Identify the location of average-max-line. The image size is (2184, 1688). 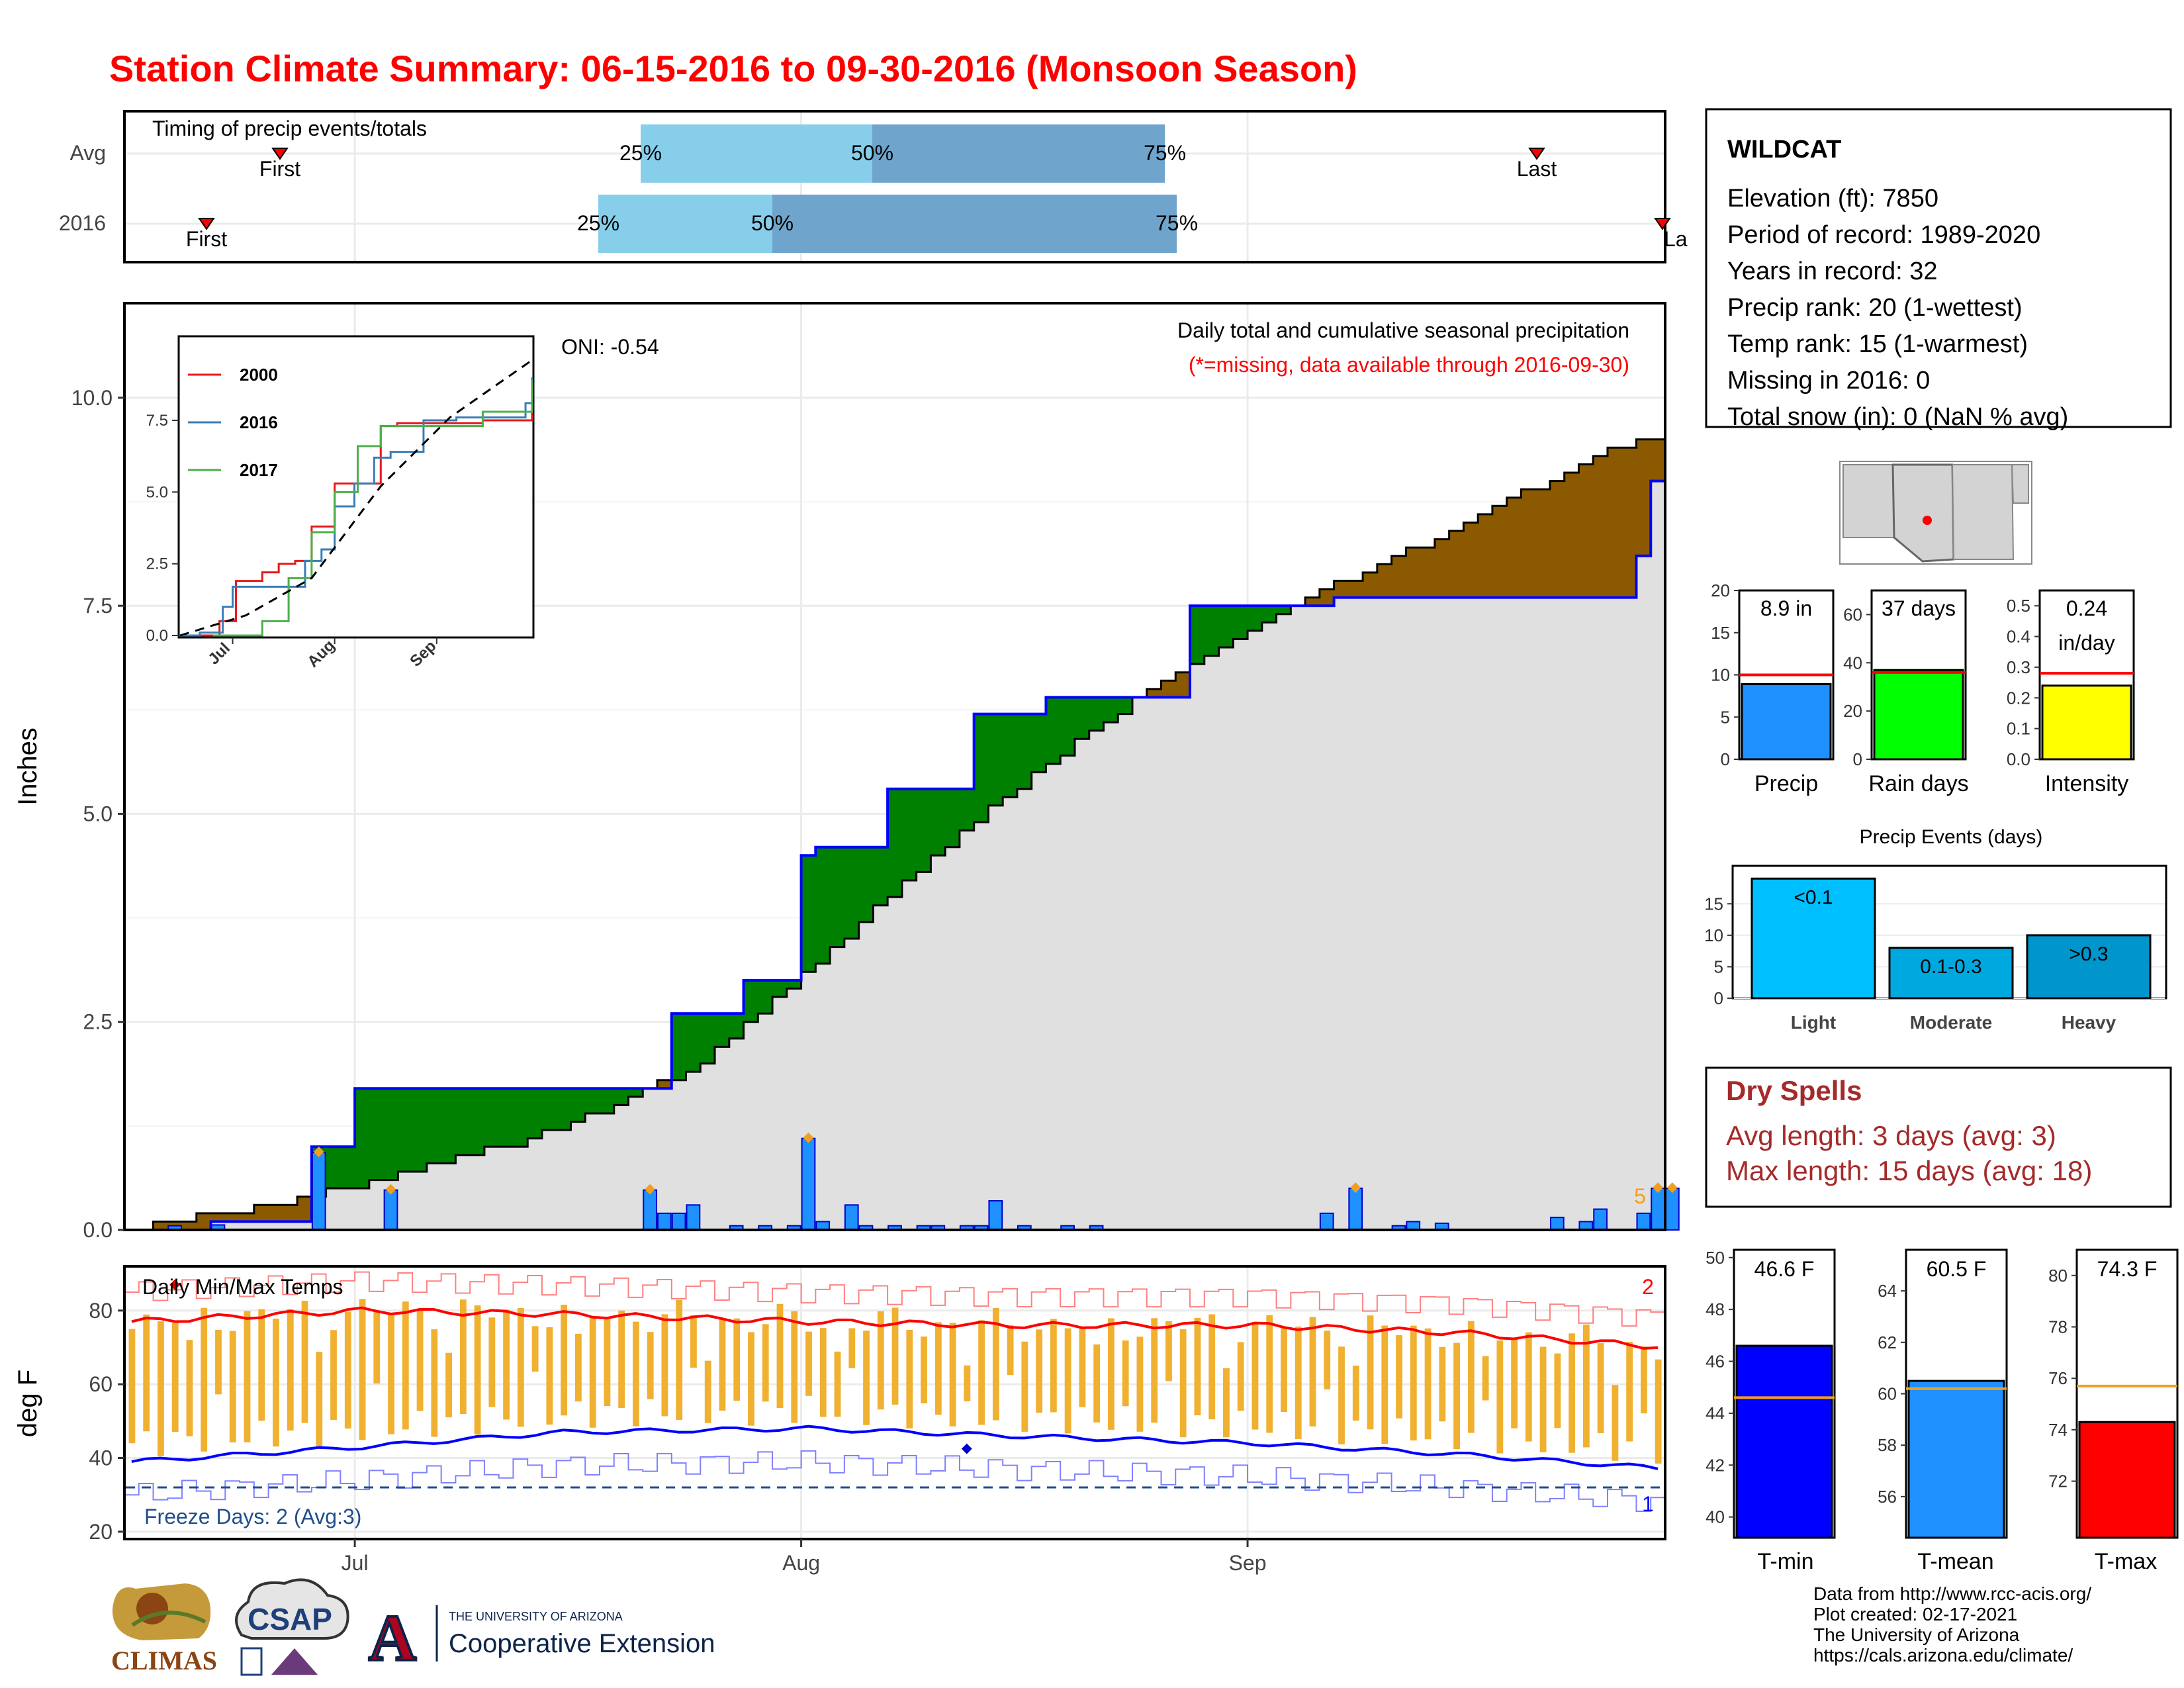
(895, 1328).